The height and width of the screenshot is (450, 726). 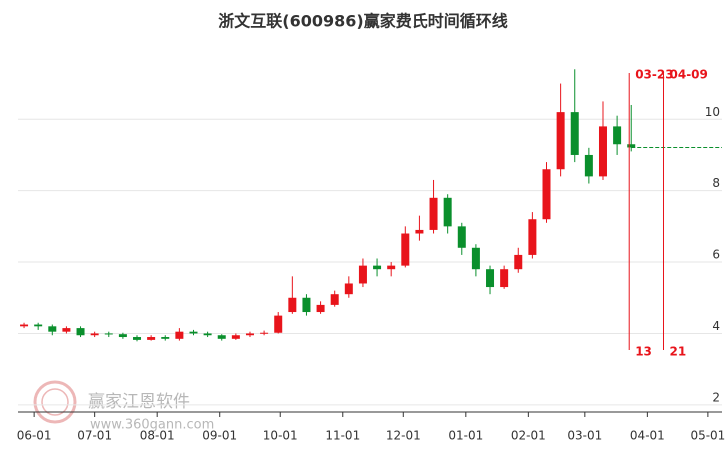 What do you see at coordinates (707, 436) in the screenshot?
I see `x-tick-label: 05-01` at bounding box center [707, 436].